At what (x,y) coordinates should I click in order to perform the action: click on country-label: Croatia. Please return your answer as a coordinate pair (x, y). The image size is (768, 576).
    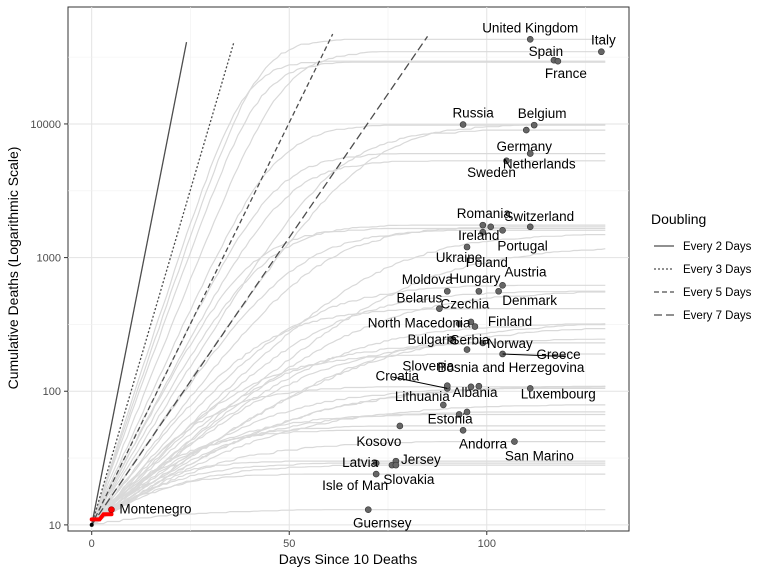
    Looking at the image, I should click on (398, 375).